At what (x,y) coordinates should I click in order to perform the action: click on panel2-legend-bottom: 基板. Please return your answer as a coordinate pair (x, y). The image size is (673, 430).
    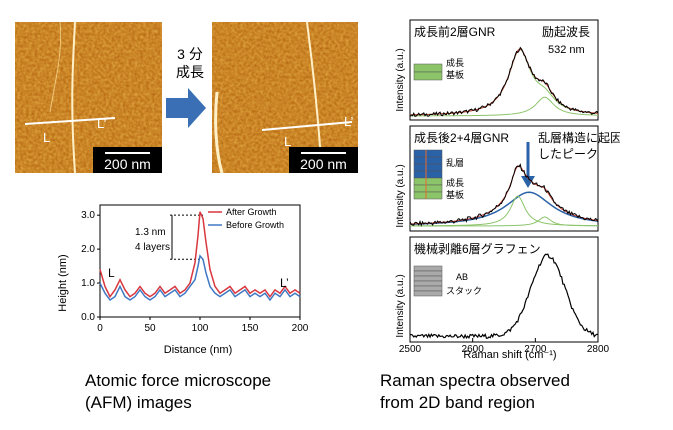
    Looking at the image, I should click on (455, 194).